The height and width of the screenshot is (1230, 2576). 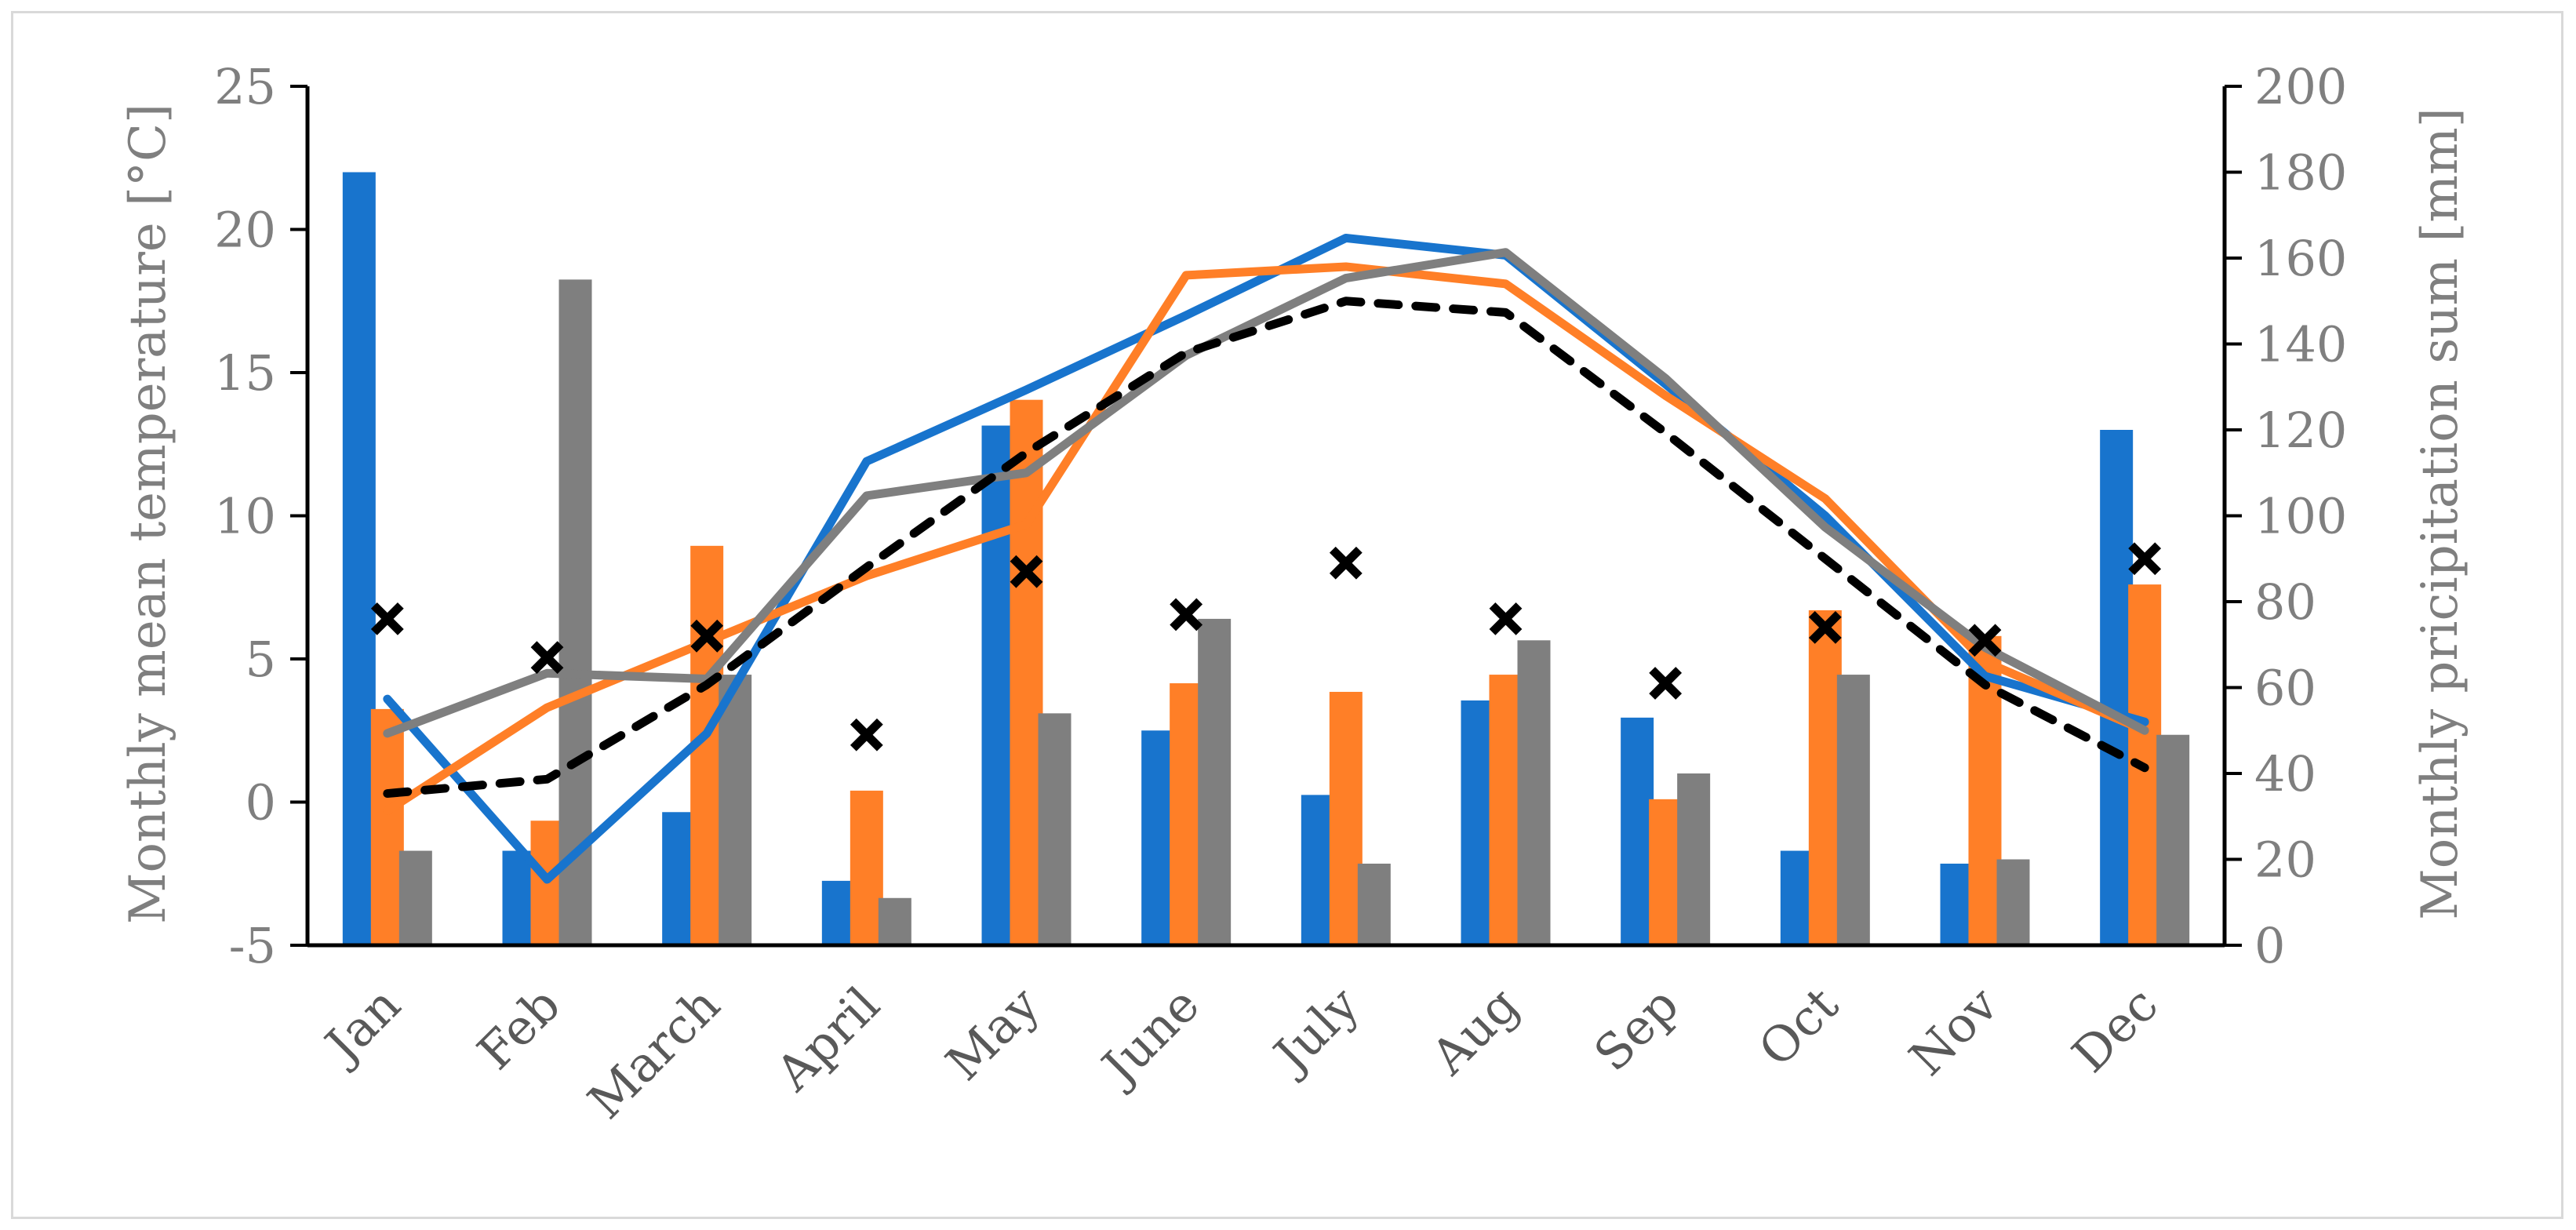 I want to click on bar-series1-june, so click(x=1158, y=838).